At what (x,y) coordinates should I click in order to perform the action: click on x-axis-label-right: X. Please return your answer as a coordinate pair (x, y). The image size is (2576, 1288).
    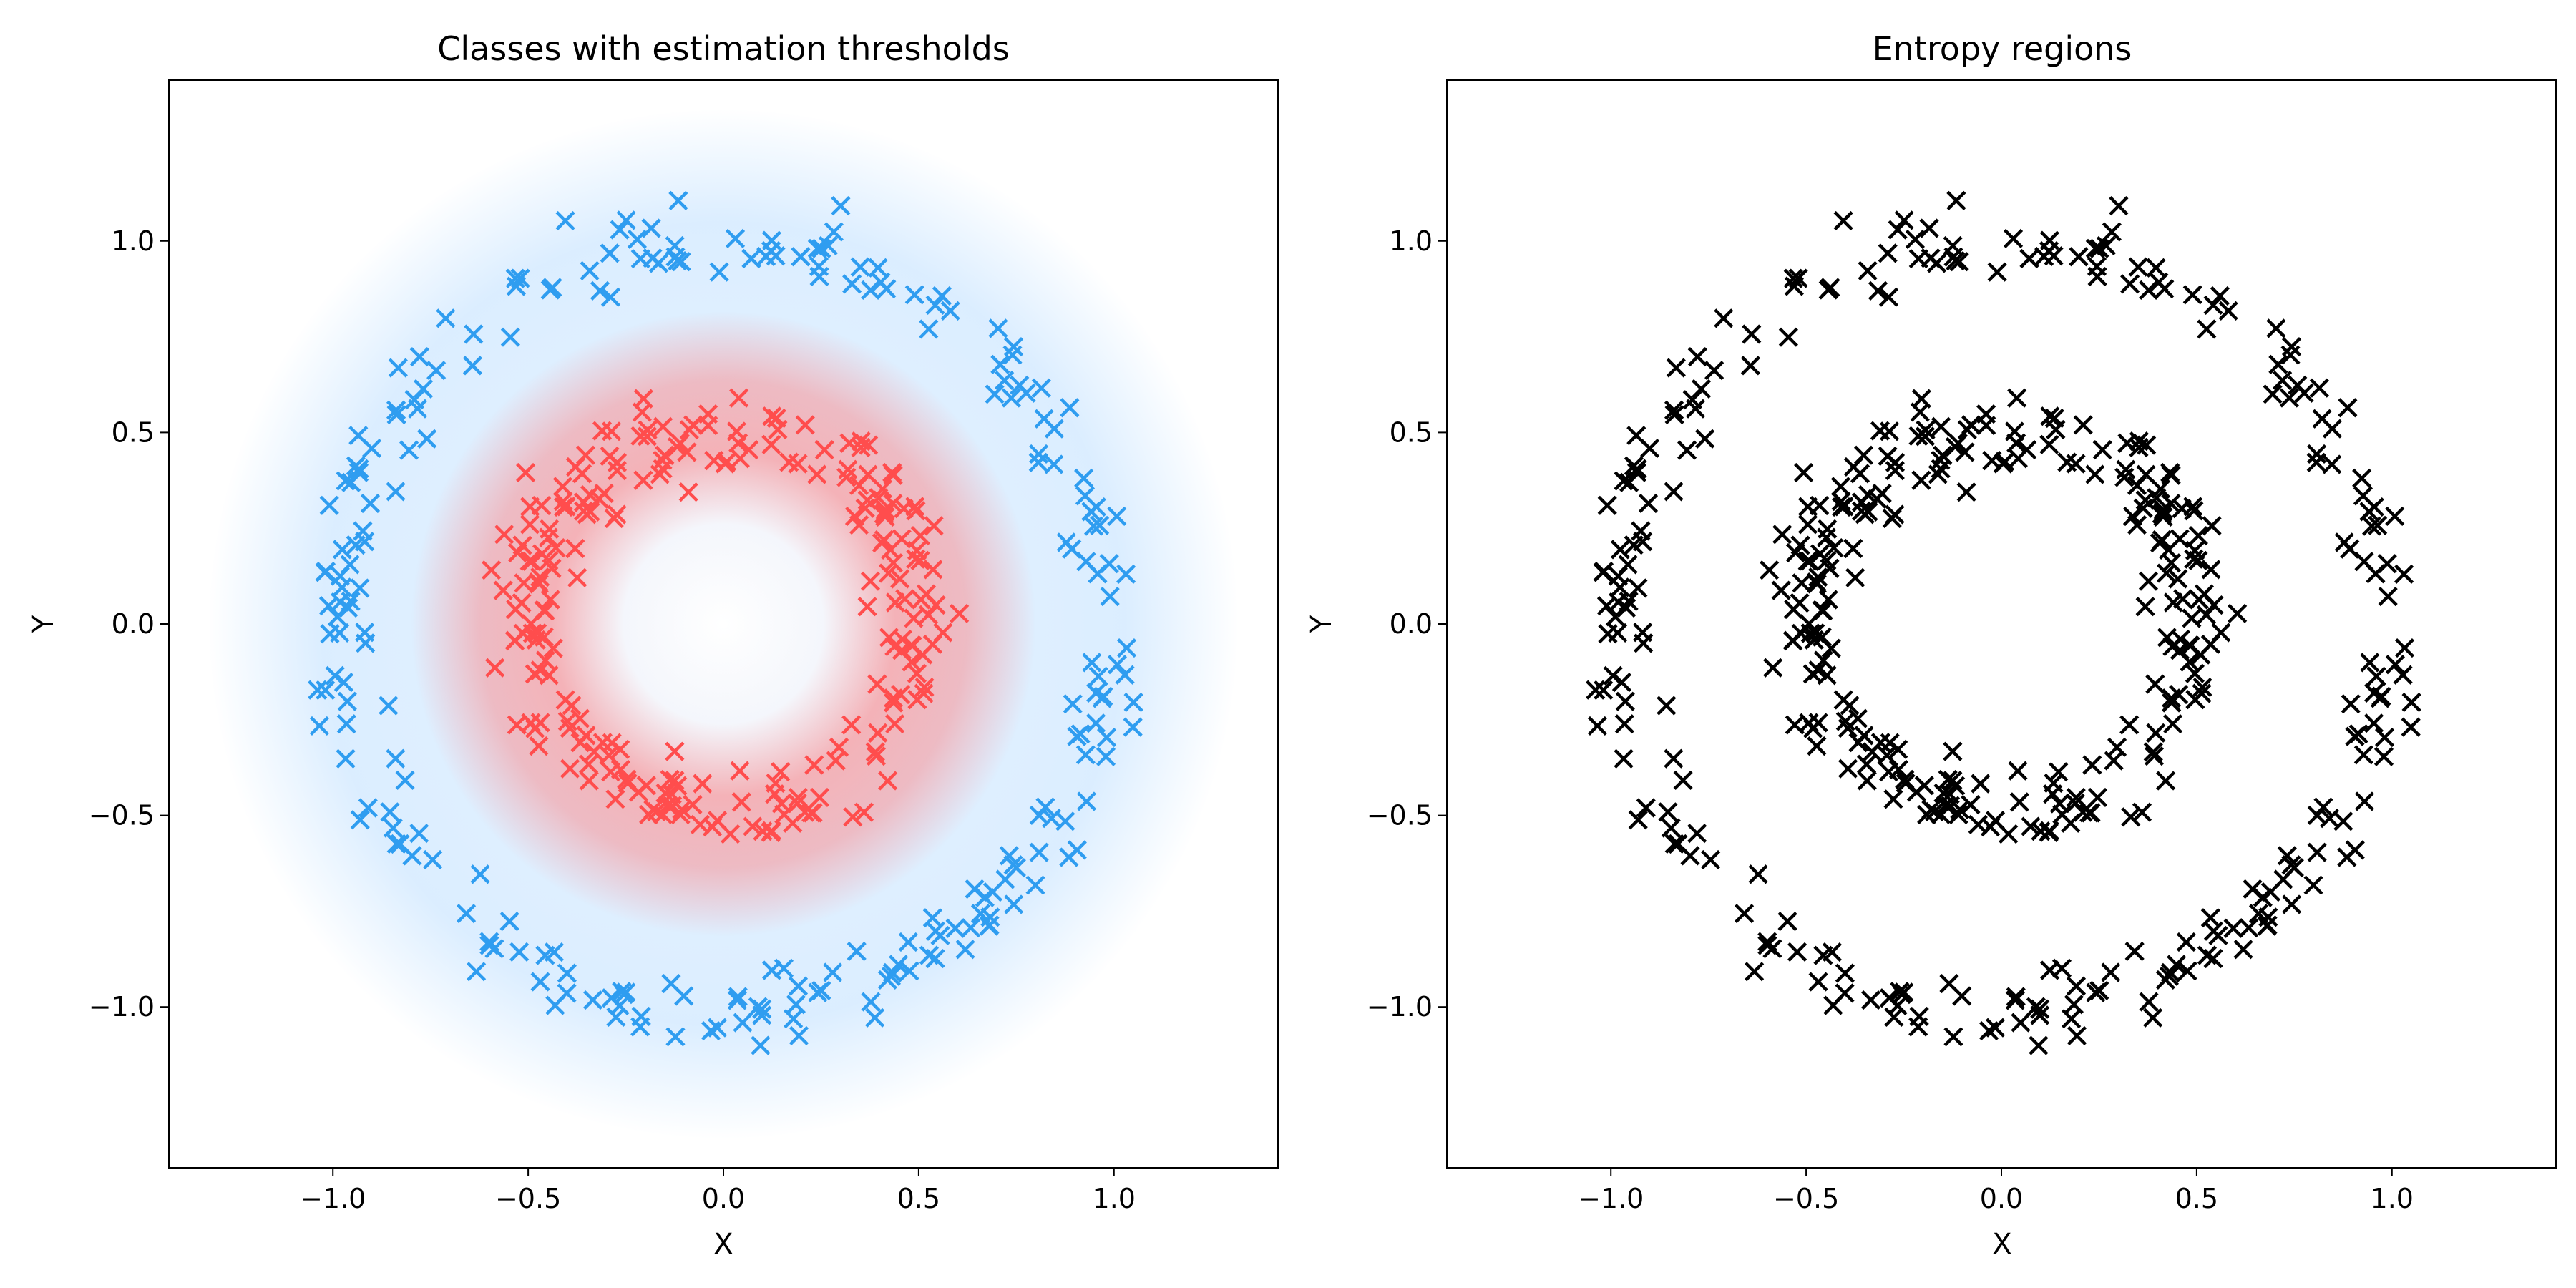
    Looking at the image, I should click on (2001, 1244).